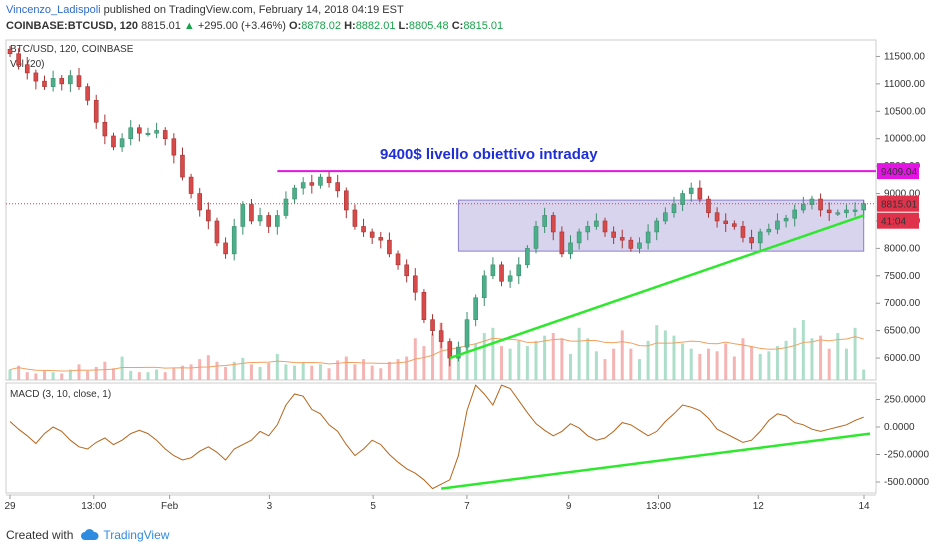  What do you see at coordinates (902, 194) in the screenshot?
I see `price-tick-label: 9000.00` at bounding box center [902, 194].